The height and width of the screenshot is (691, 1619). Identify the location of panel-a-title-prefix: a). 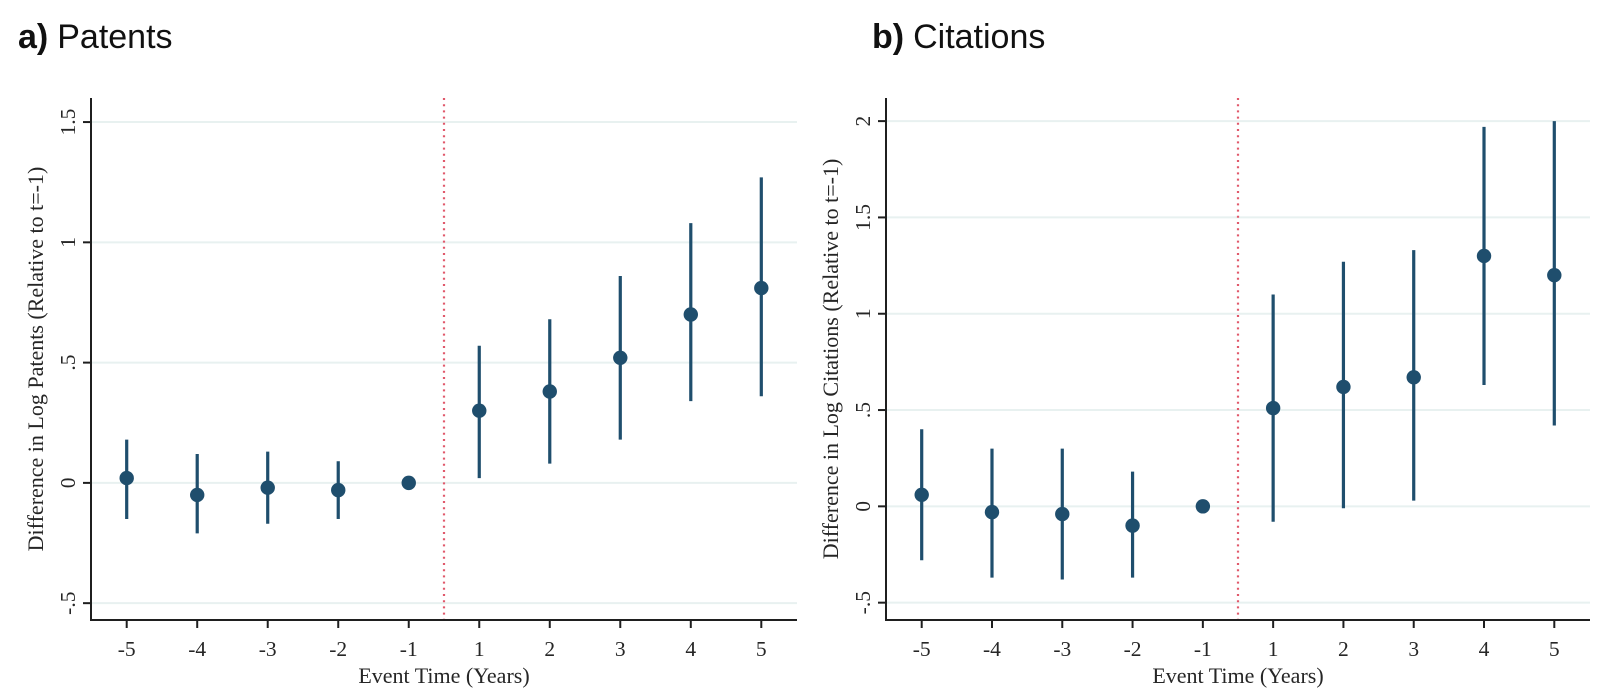
(33, 37).